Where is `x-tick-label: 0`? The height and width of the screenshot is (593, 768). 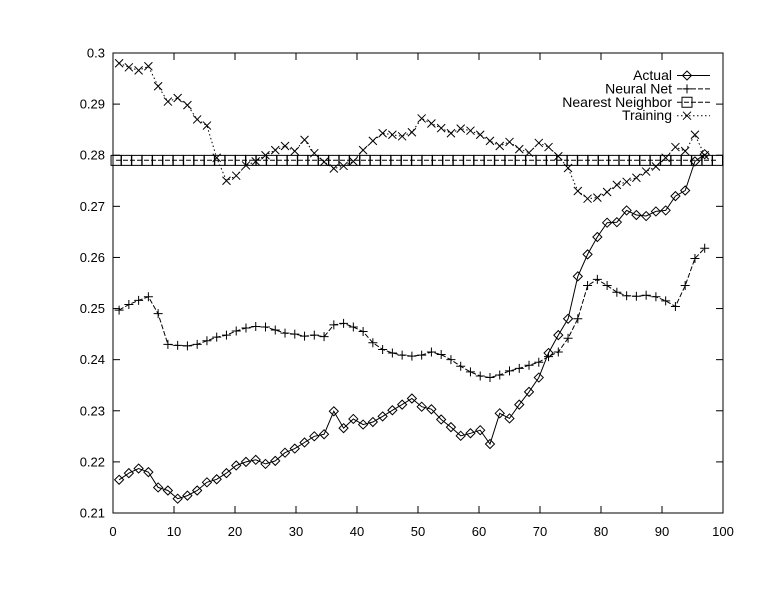 x-tick-label: 0 is located at coordinates (112, 531).